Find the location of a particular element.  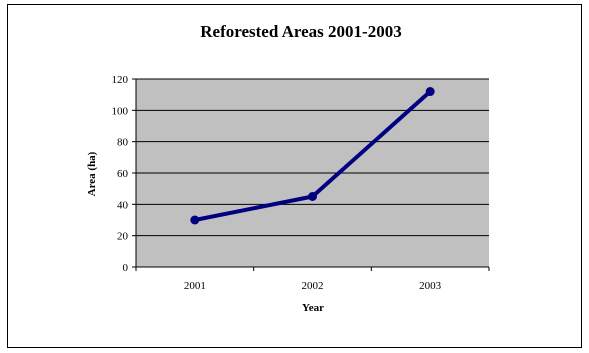

y-tick-label: 120 is located at coordinates (120, 80).